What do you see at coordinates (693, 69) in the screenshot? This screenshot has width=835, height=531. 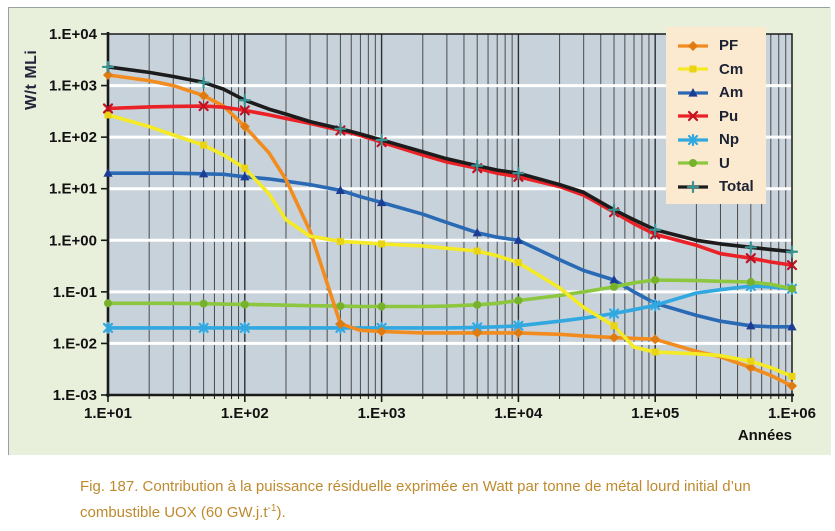 I see `legend-marker-Cm` at bounding box center [693, 69].